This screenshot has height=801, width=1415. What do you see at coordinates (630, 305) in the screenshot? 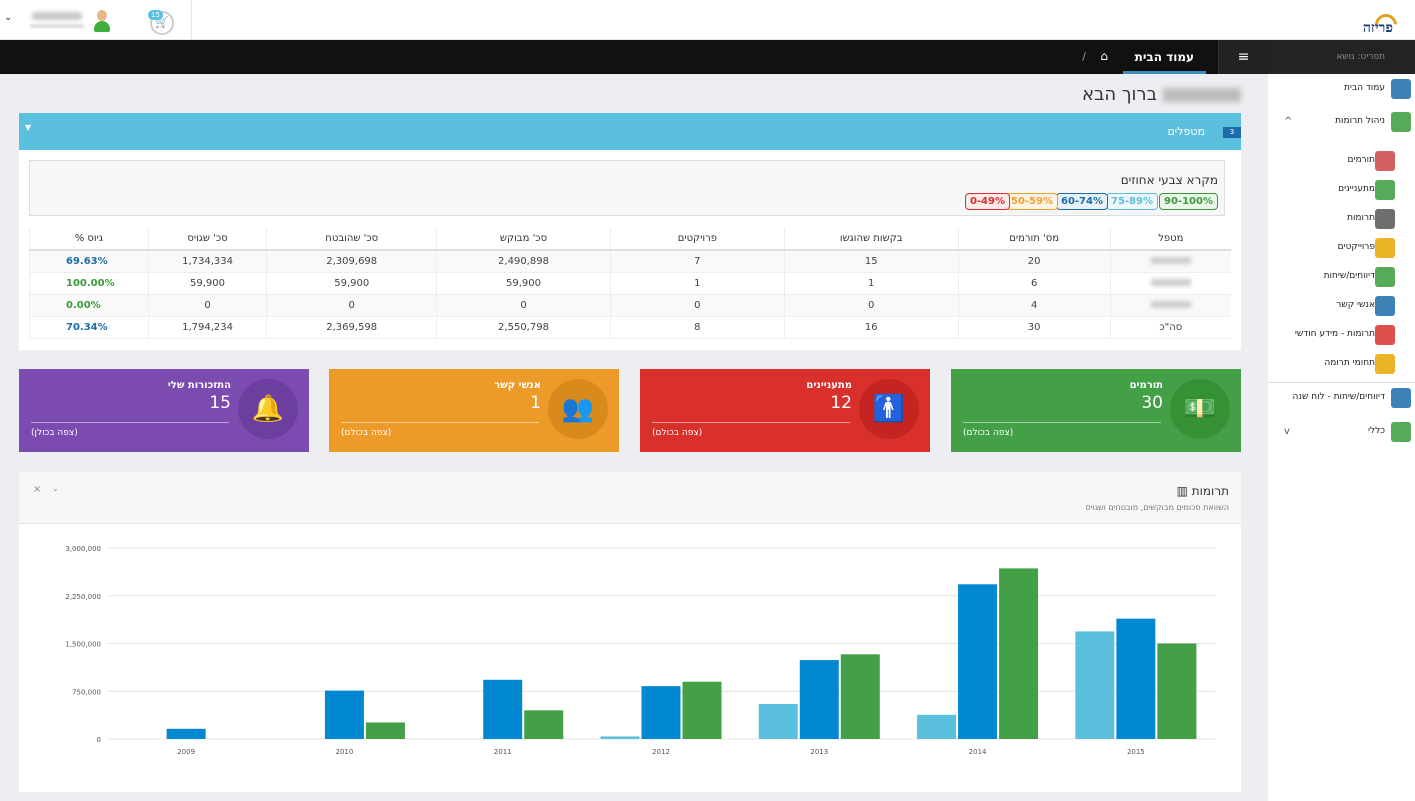
I see `table-row: 0.00% 0 0 0 0 0 4` at bounding box center [630, 305].